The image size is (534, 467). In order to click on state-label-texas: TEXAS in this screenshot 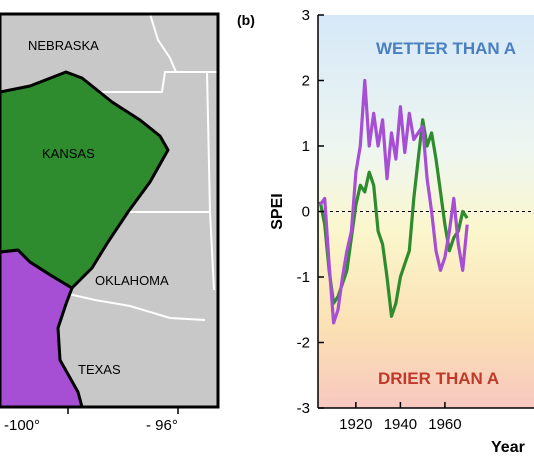, I will do `click(99, 369)`.